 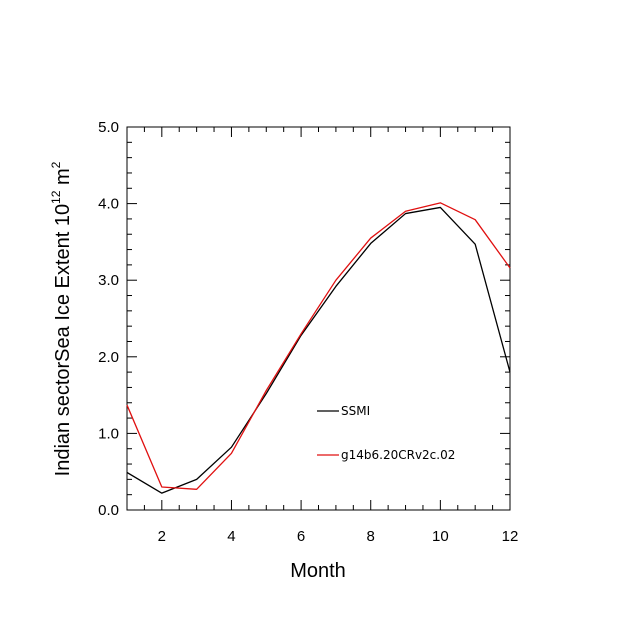 What do you see at coordinates (108, 433) in the screenshot?
I see `y-tick-label: 1.0` at bounding box center [108, 433].